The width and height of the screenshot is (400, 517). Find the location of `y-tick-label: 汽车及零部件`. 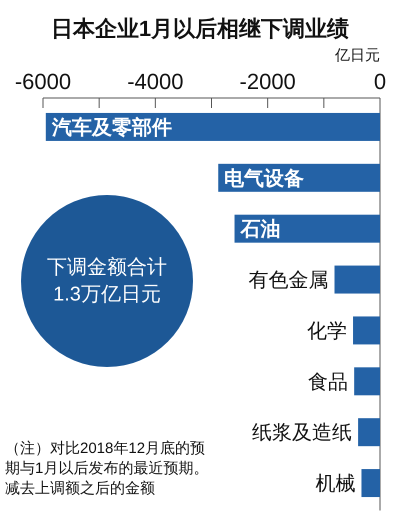

y-tick-label: 汽车及零部件 is located at coordinates (111, 127).